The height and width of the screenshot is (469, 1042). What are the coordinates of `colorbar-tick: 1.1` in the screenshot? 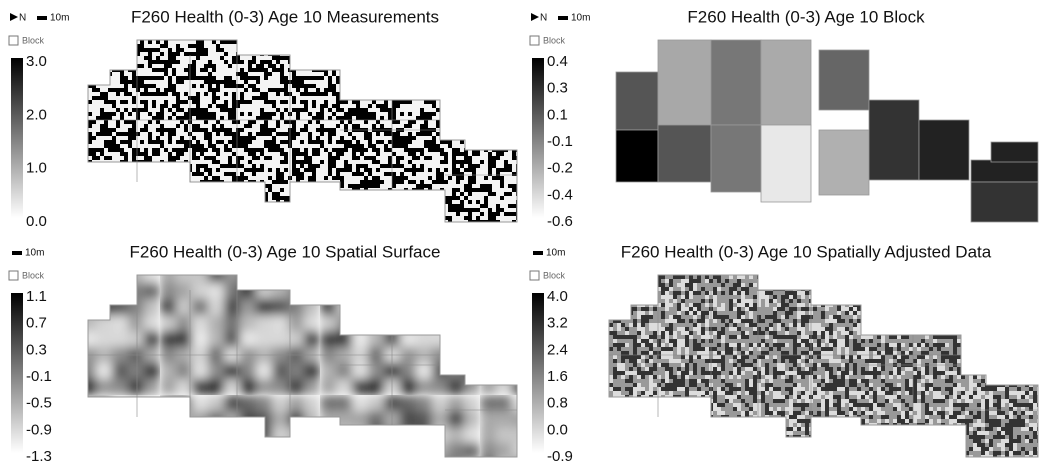 It's located at (36, 296).